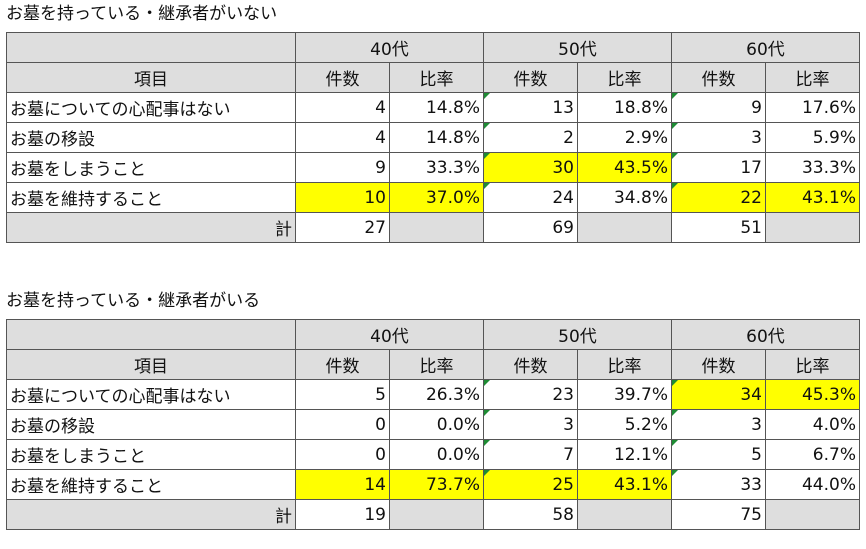 This screenshot has height=549, width=866. Describe the element at coordinates (812, 454) in the screenshot. I see `ratio-cell: 6.7%` at that location.